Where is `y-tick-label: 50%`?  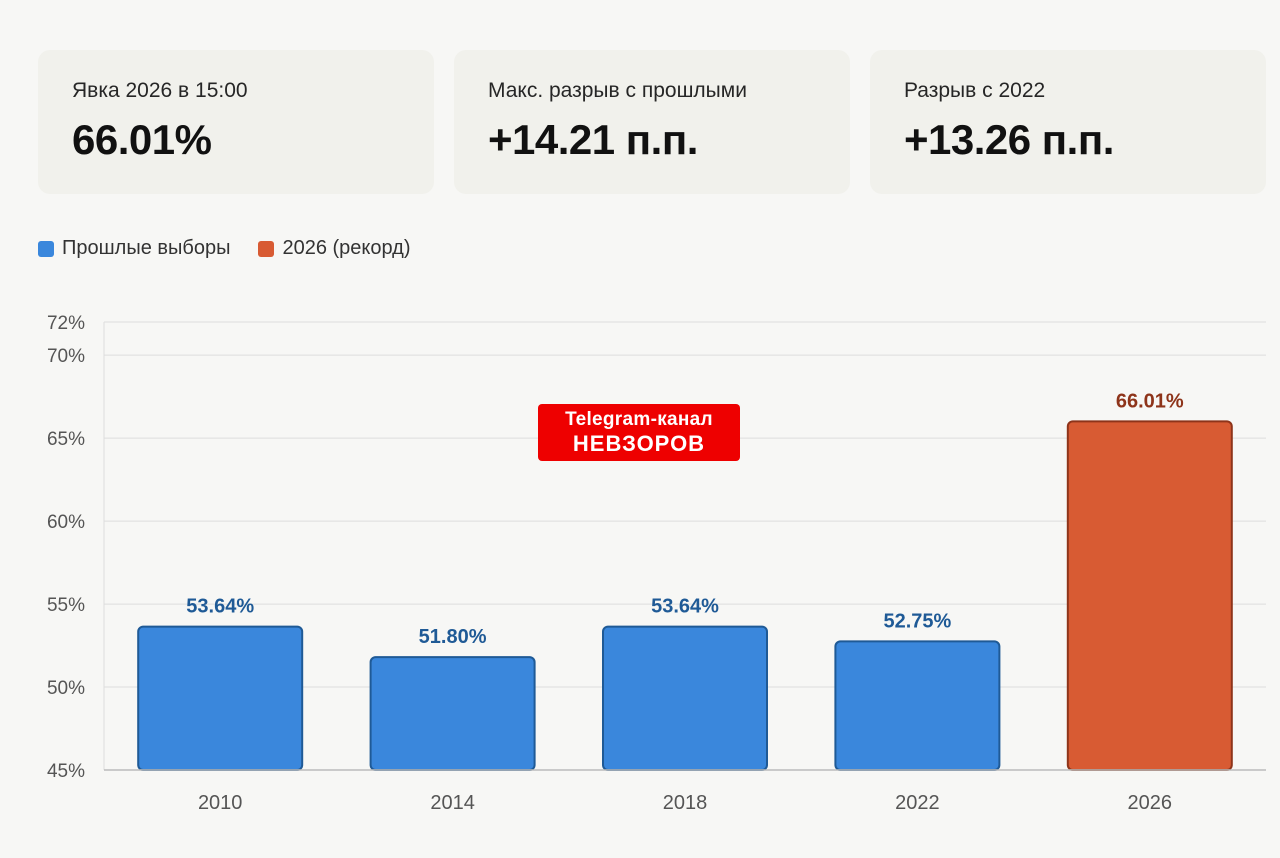 y-tick-label: 50% is located at coordinates (66, 688).